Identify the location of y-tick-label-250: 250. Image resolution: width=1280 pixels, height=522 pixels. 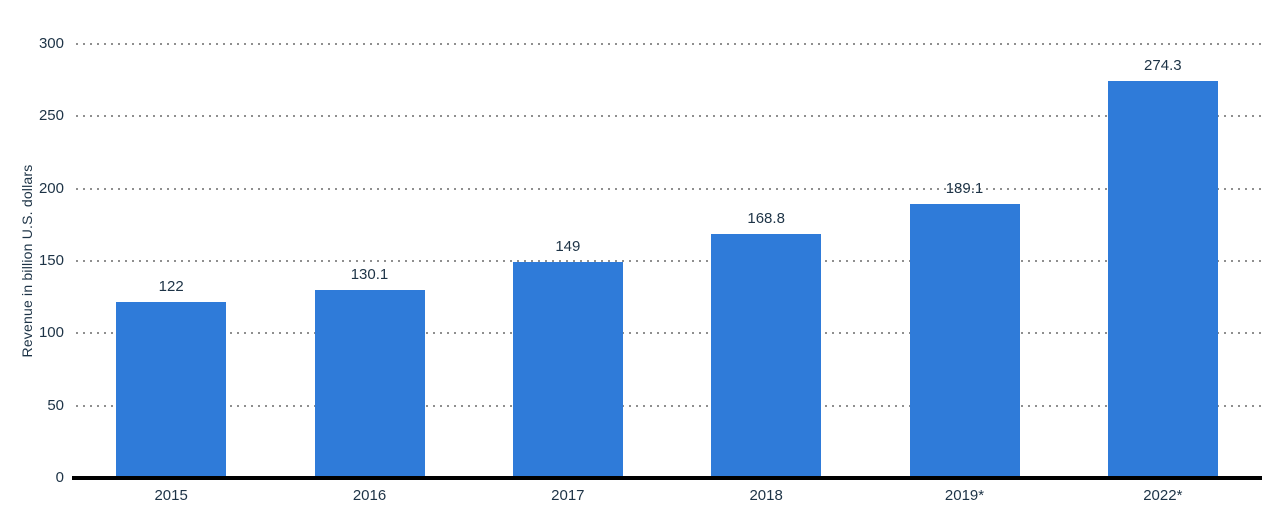
(51, 116).